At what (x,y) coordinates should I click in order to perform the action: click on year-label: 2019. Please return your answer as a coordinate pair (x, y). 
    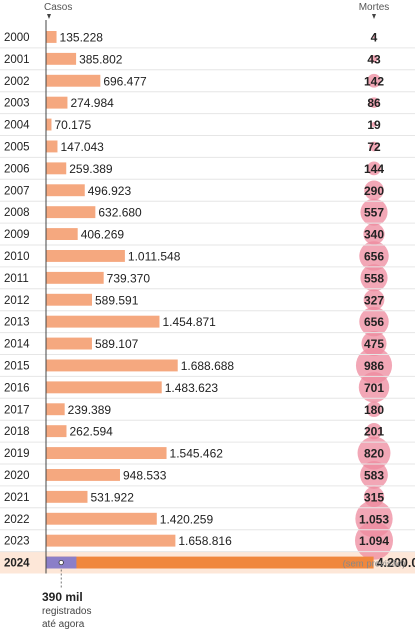
    Looking at the image, I should click on (17, 454).